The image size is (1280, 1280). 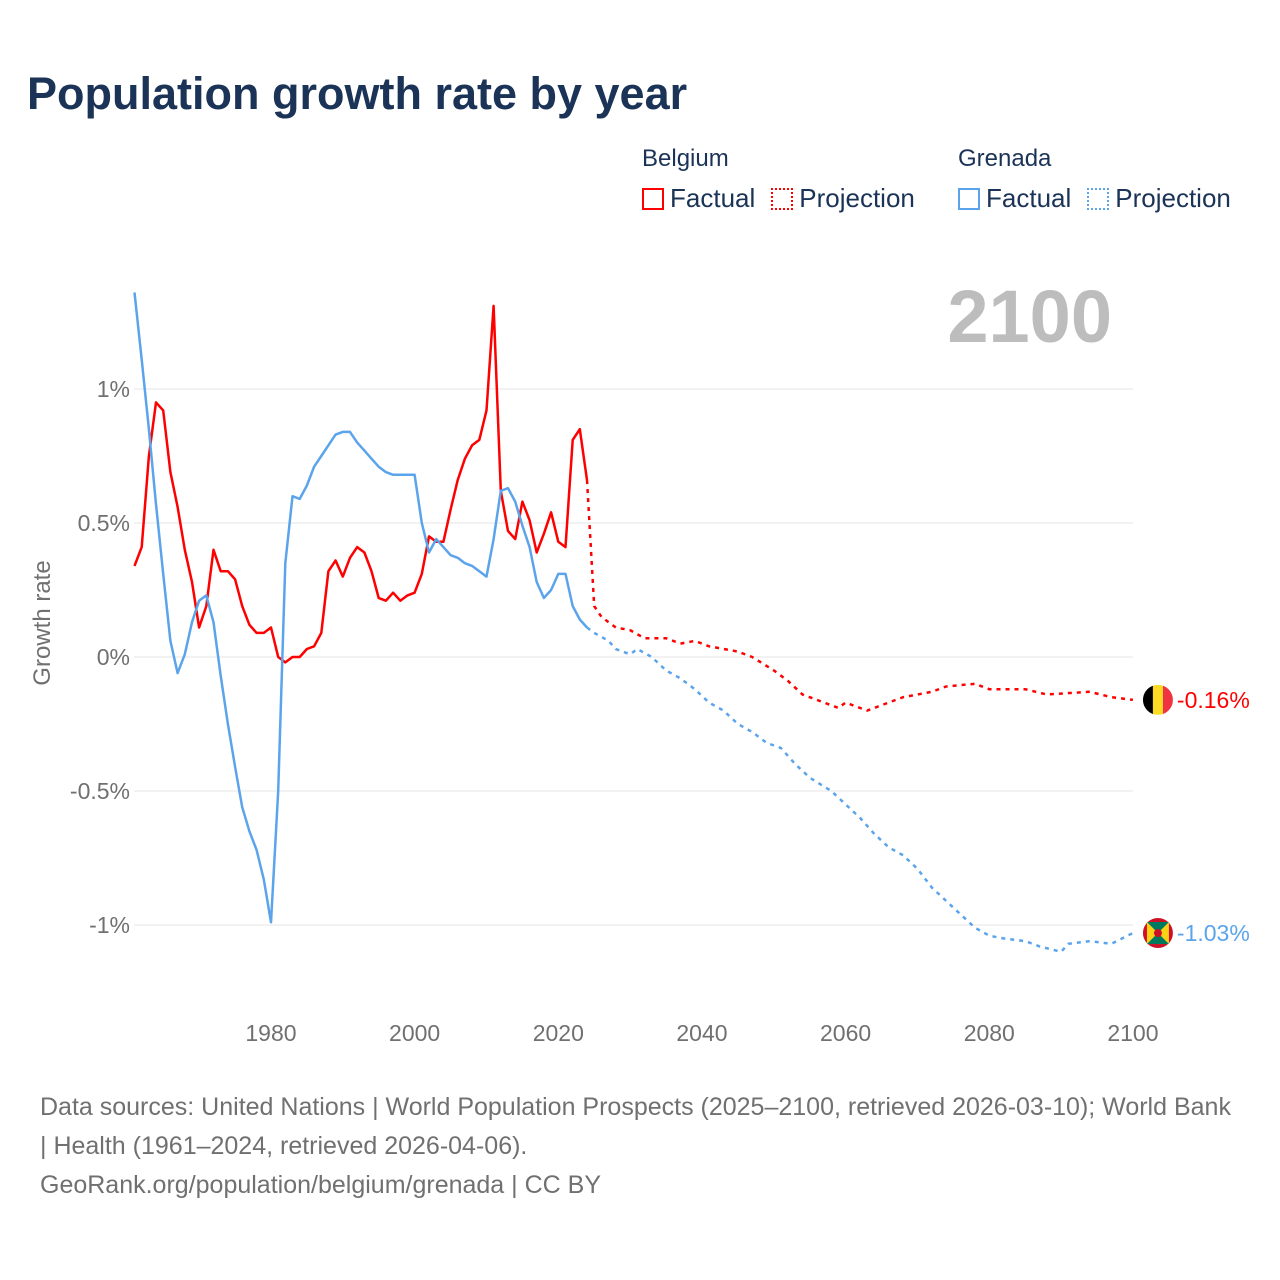 What do you see at coordinates (1157, 699) in the screenshot?
I see `belgium-flag-icon` at bounding box center [1157, 699].